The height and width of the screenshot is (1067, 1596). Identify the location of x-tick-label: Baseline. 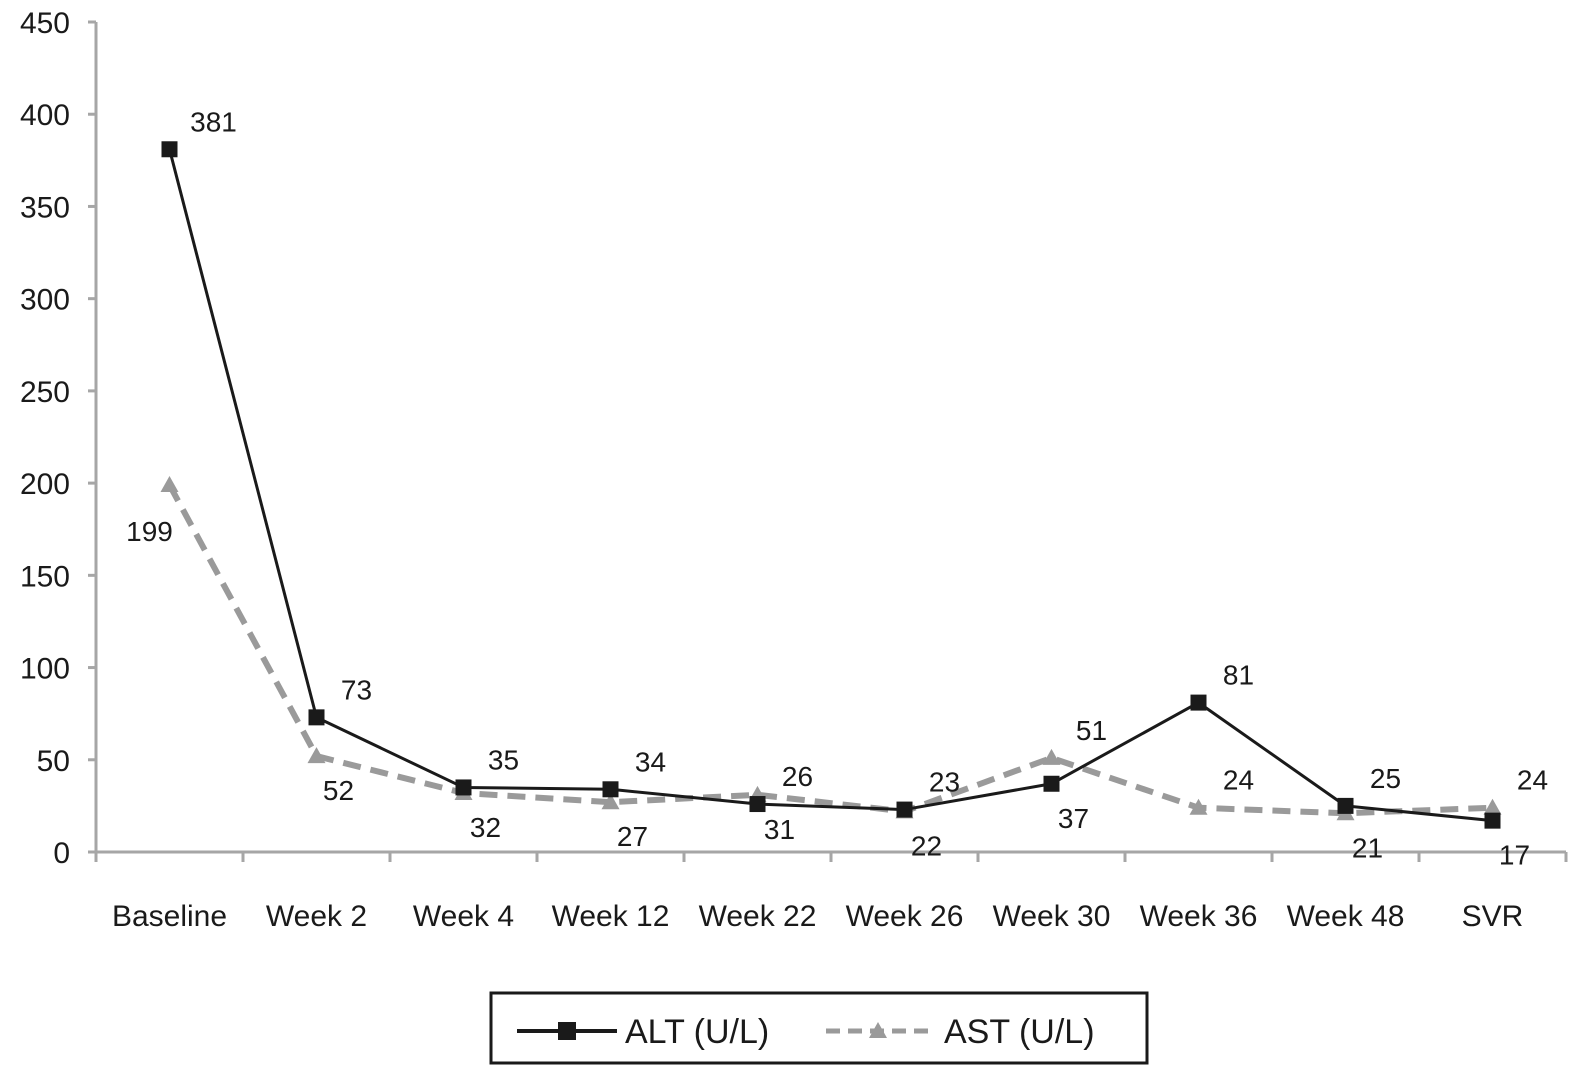
(169, 916).